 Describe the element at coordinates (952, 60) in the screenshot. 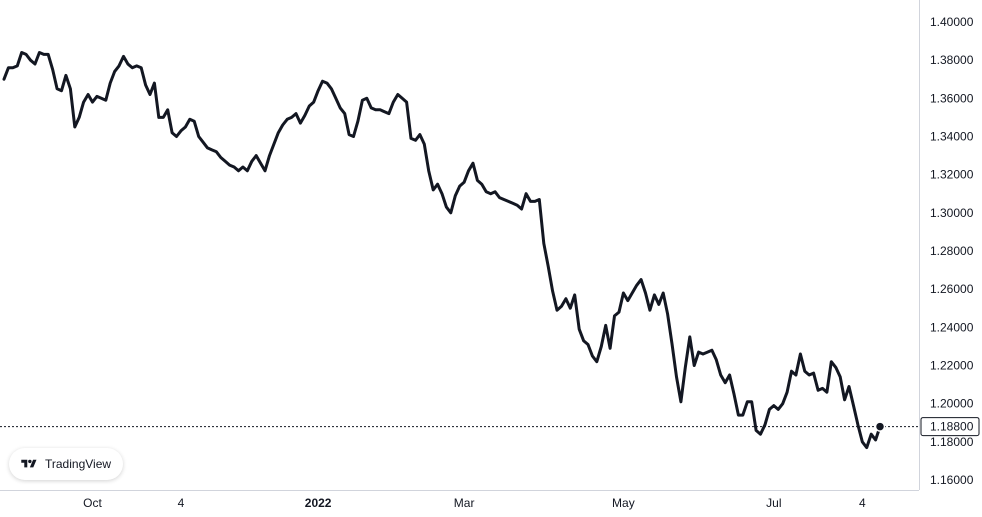

I see `y-tick-label: 1.38000` at that location.